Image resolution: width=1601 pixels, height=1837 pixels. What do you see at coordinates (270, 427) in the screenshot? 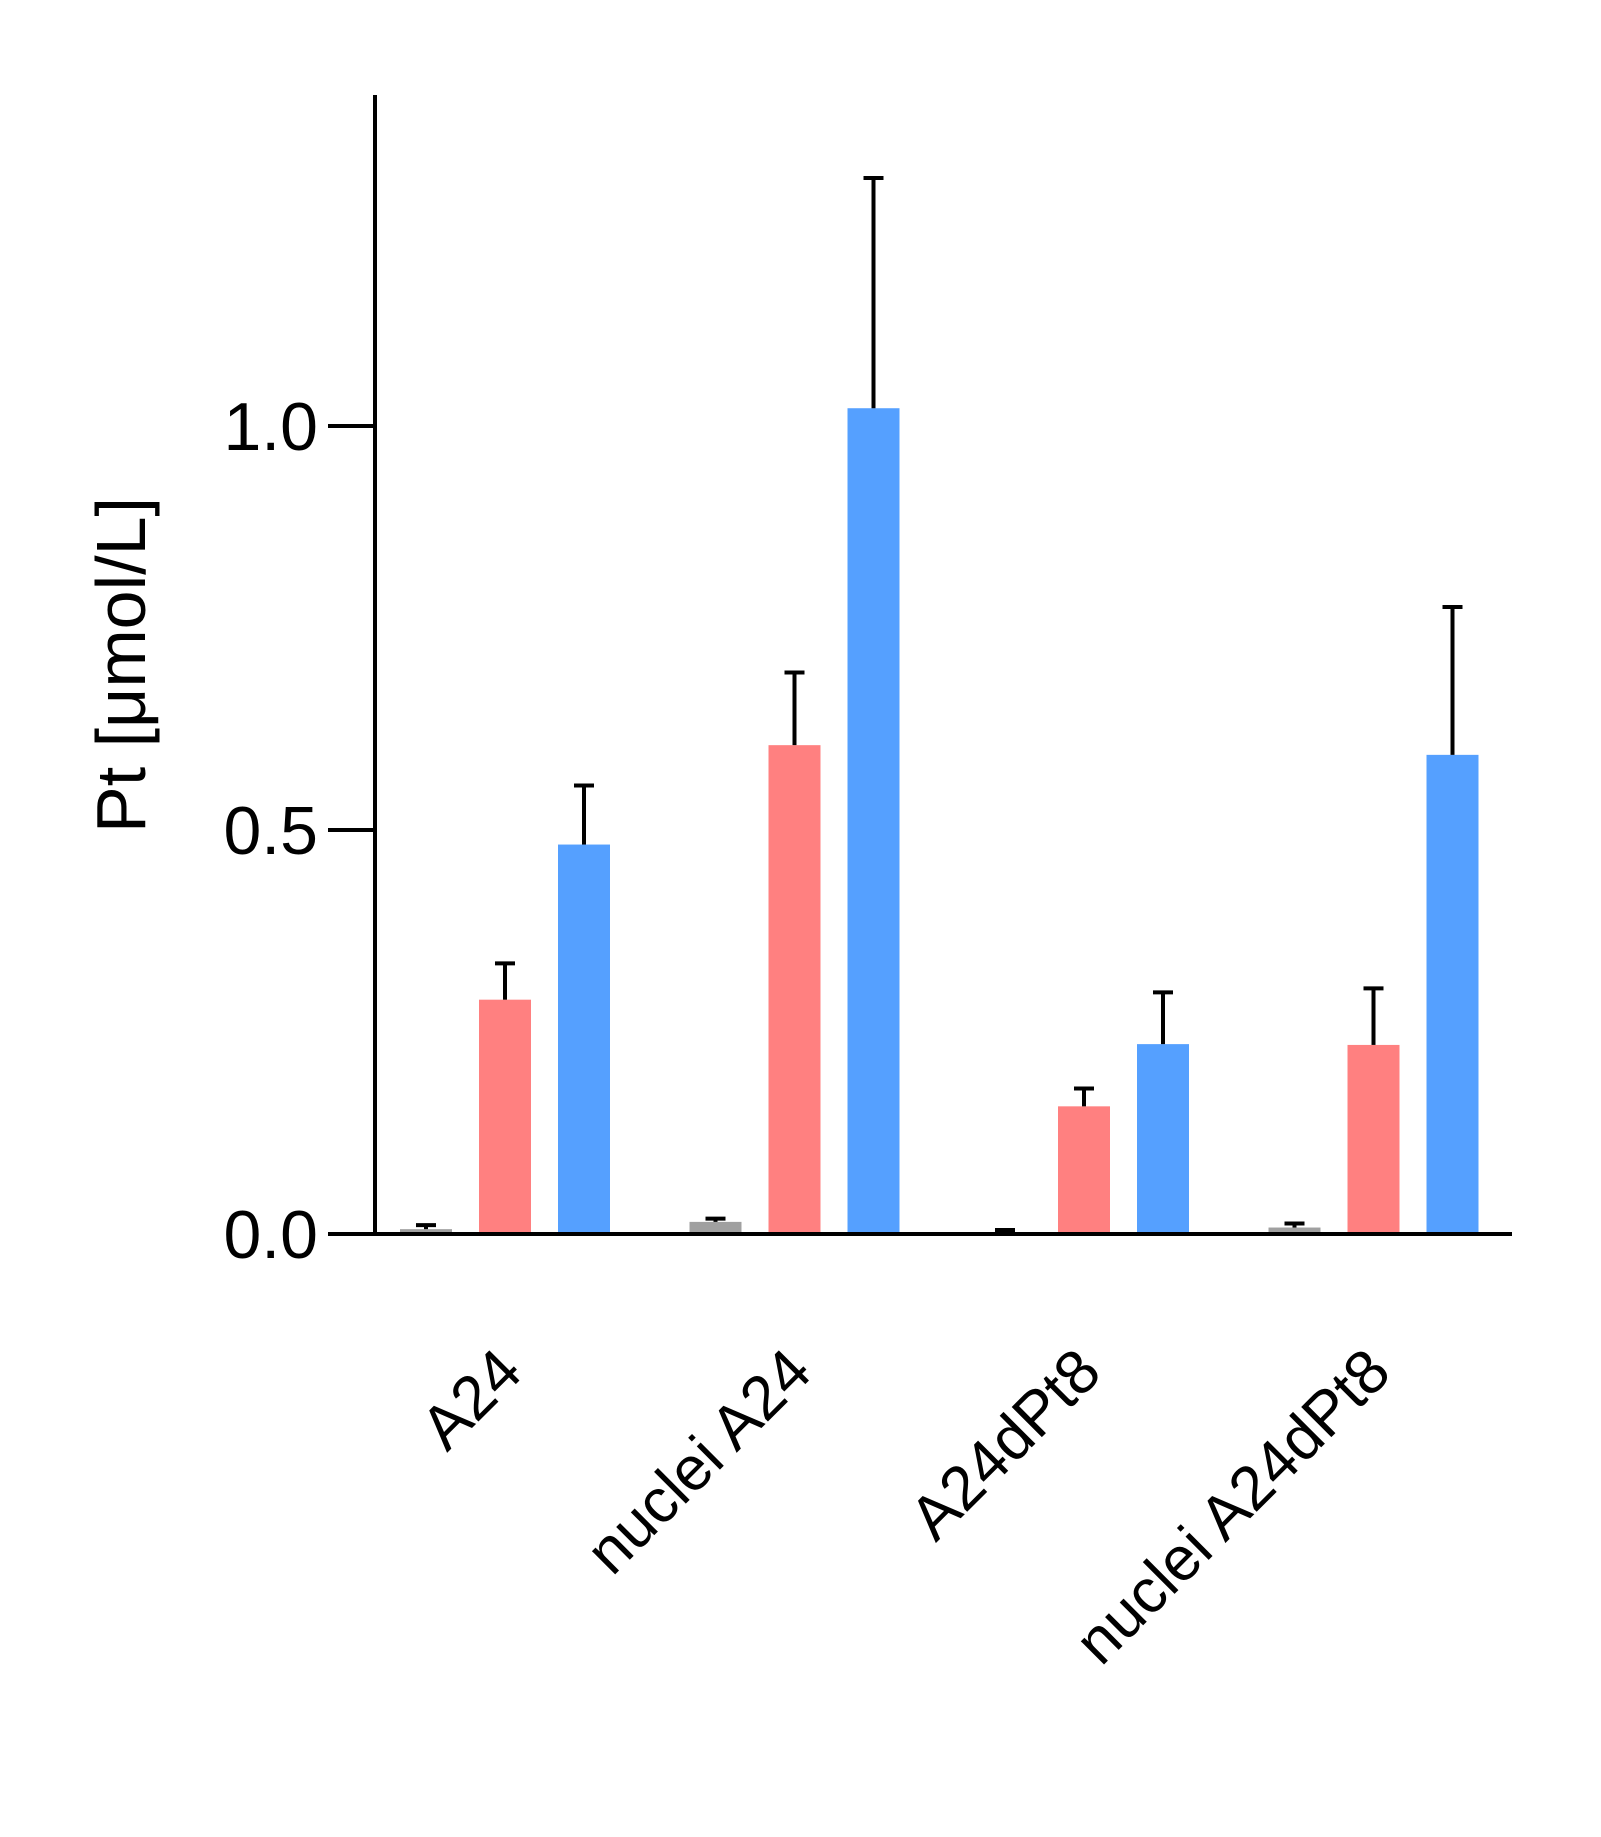
I see `y-tick-label: 1.0` at bounding box center [270, 427].